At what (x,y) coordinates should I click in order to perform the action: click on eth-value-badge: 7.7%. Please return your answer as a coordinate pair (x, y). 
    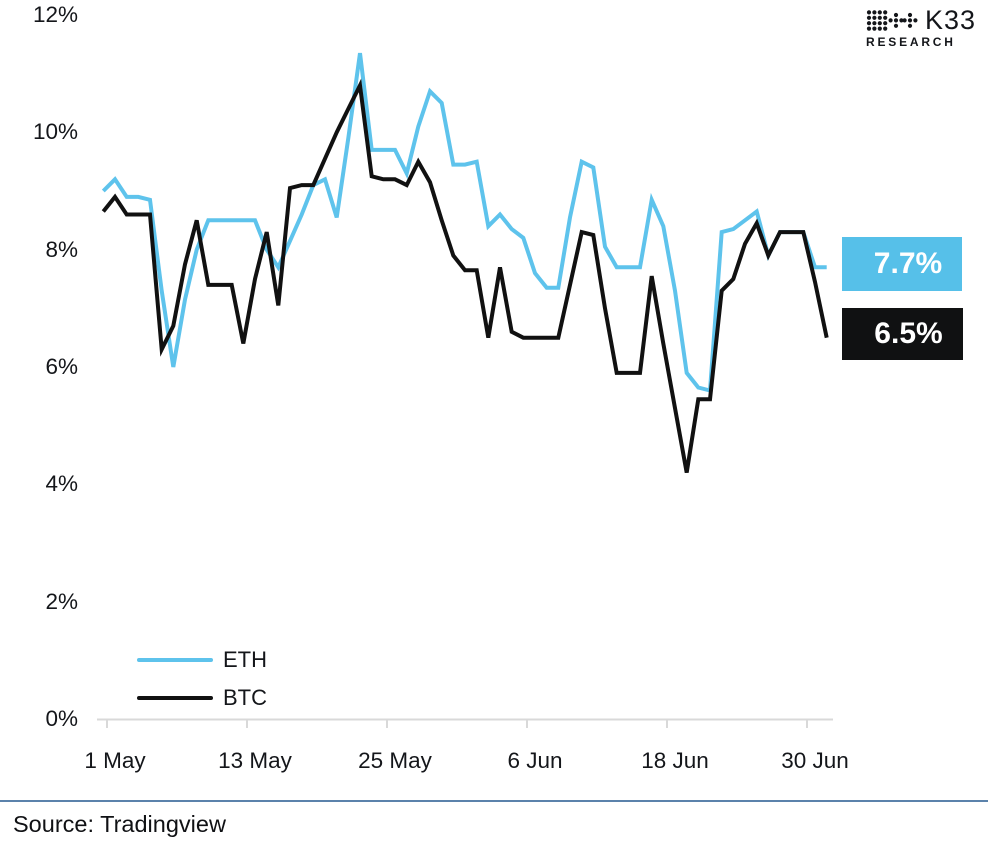
    Looking at the image, I should click on (902, 264).